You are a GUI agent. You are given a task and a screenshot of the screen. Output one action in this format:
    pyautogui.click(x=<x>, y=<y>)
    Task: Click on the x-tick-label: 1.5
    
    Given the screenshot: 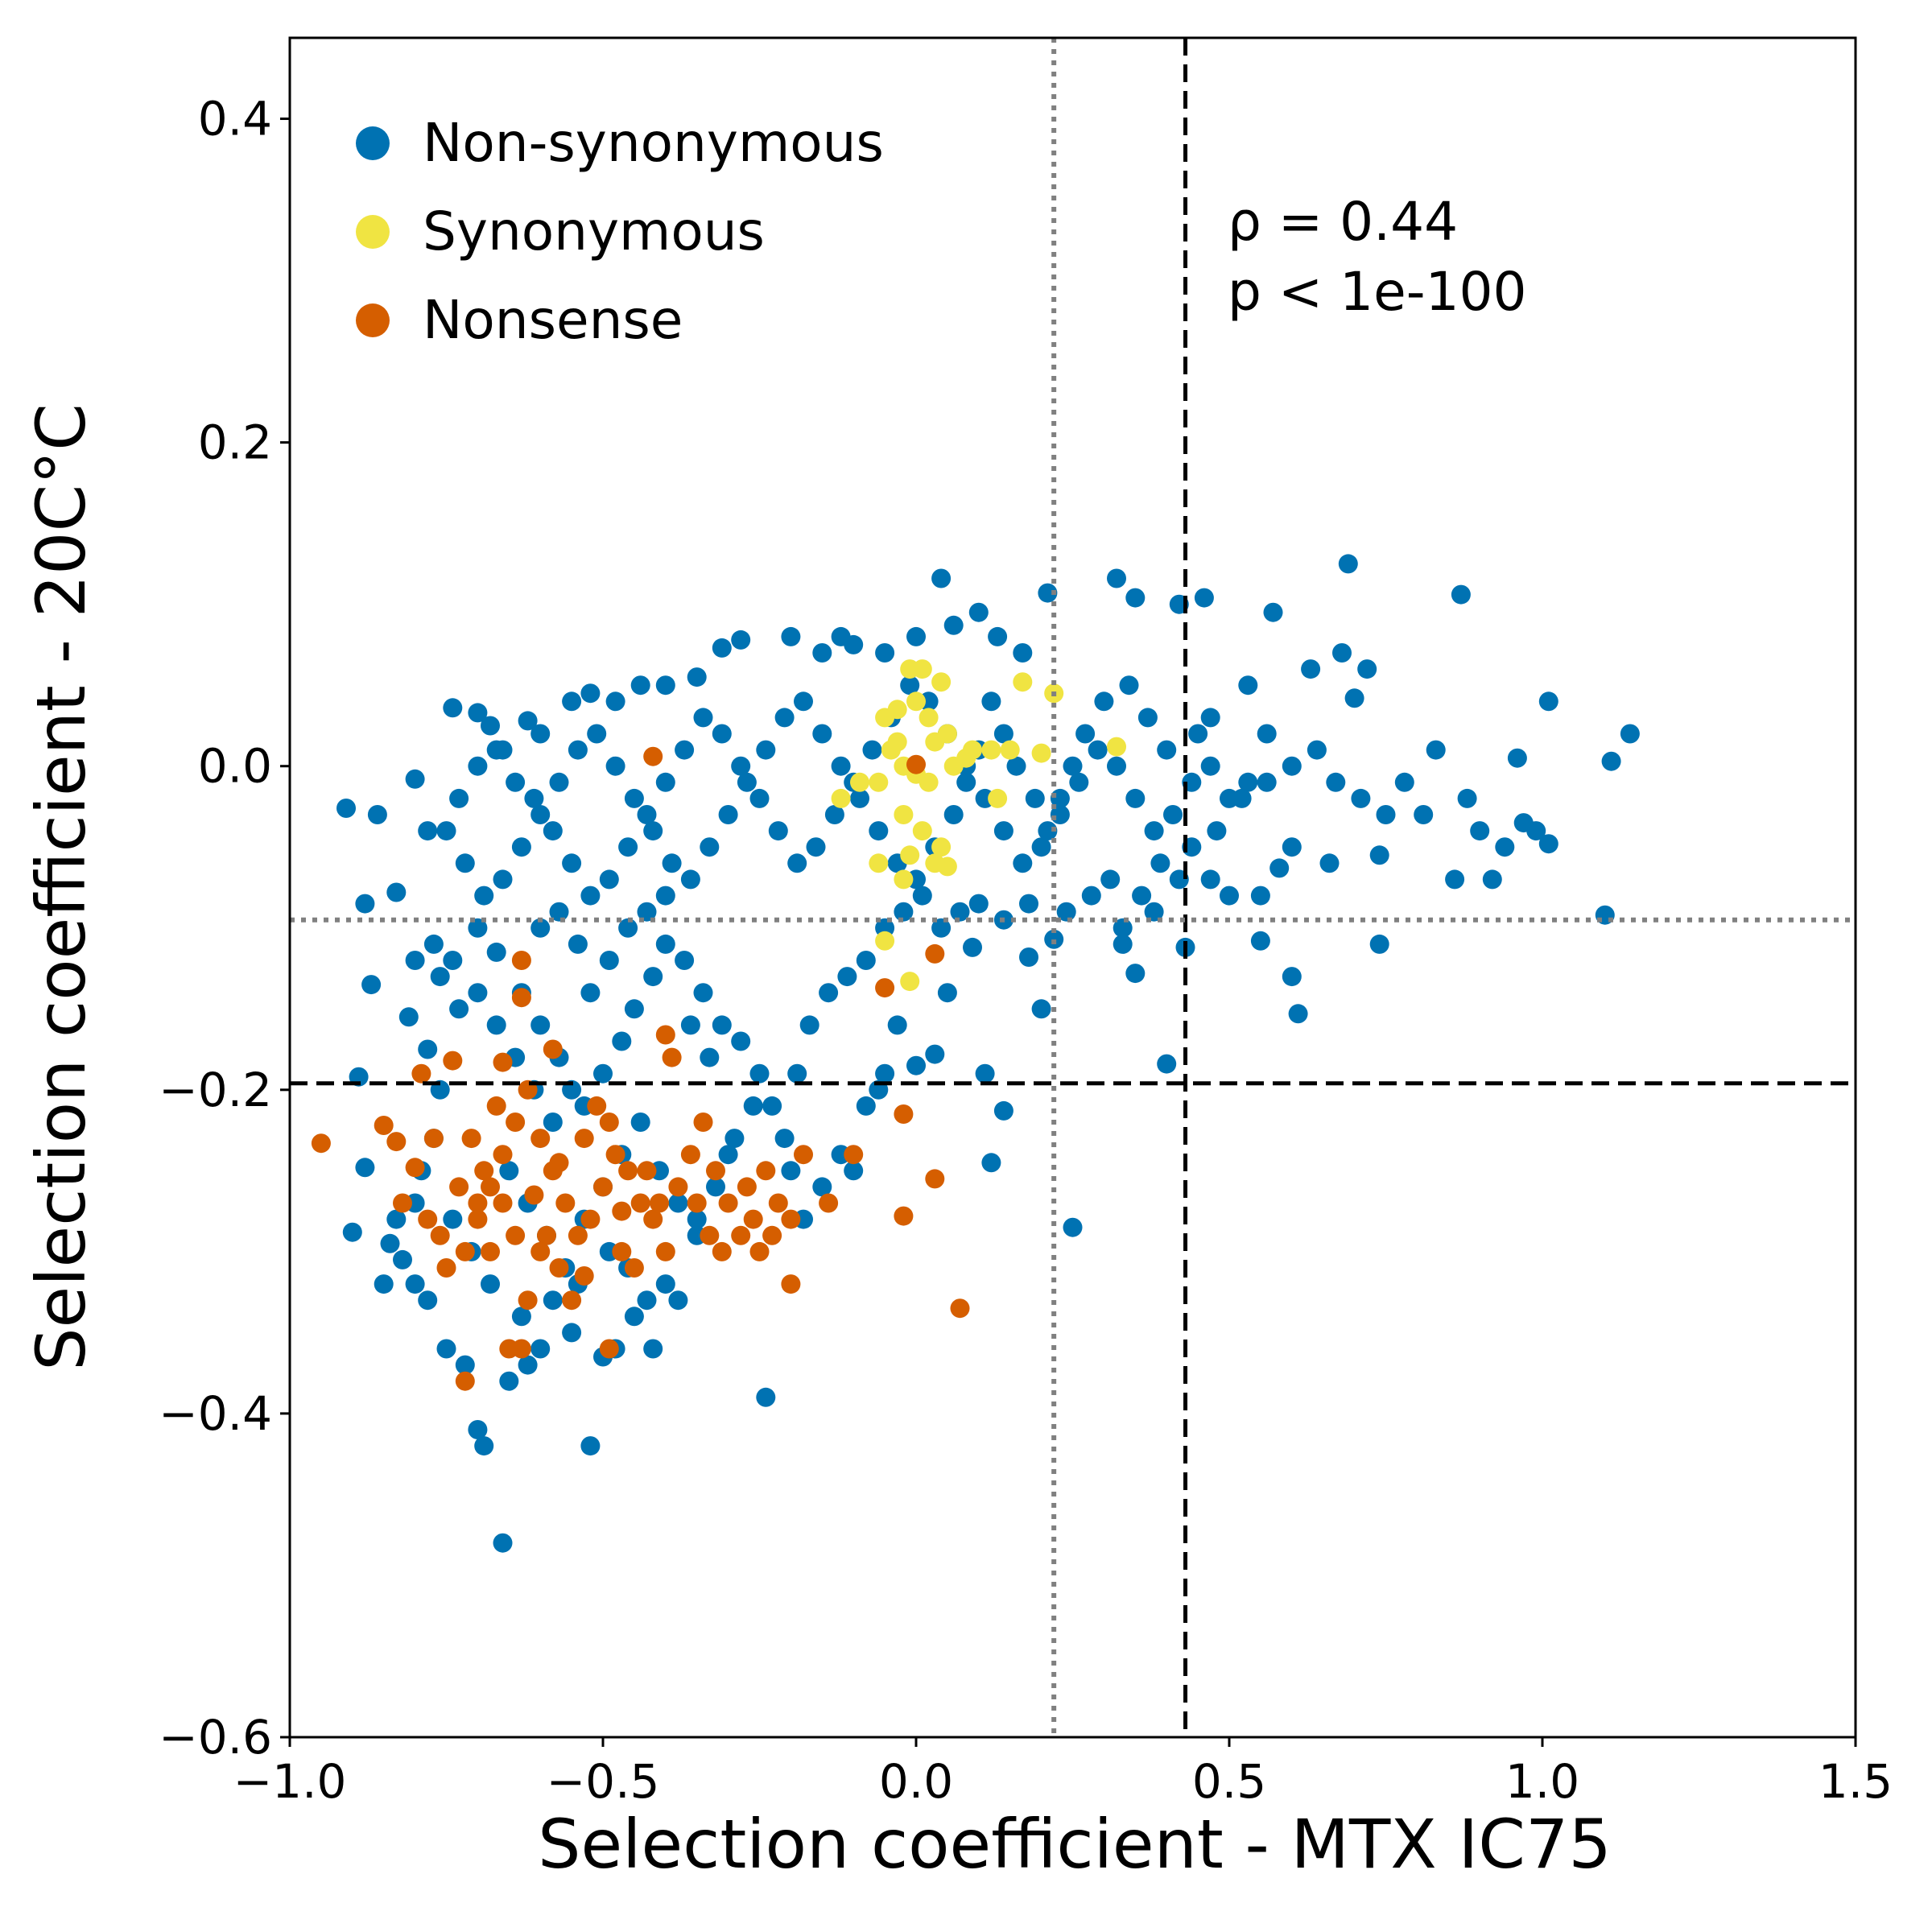 What is the action you would take?
    pyautogui.click(x=1855, y=1781)
    